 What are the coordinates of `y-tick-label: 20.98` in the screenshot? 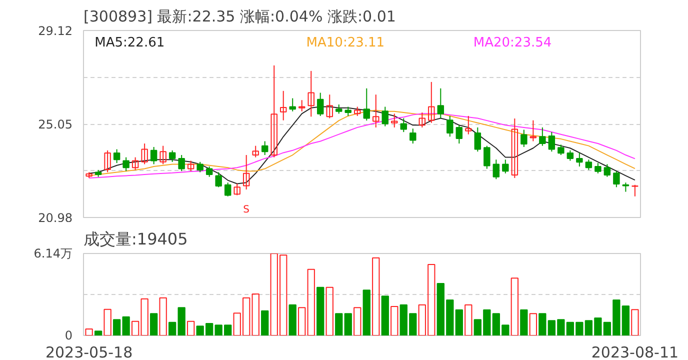 It's located at (55, 218).